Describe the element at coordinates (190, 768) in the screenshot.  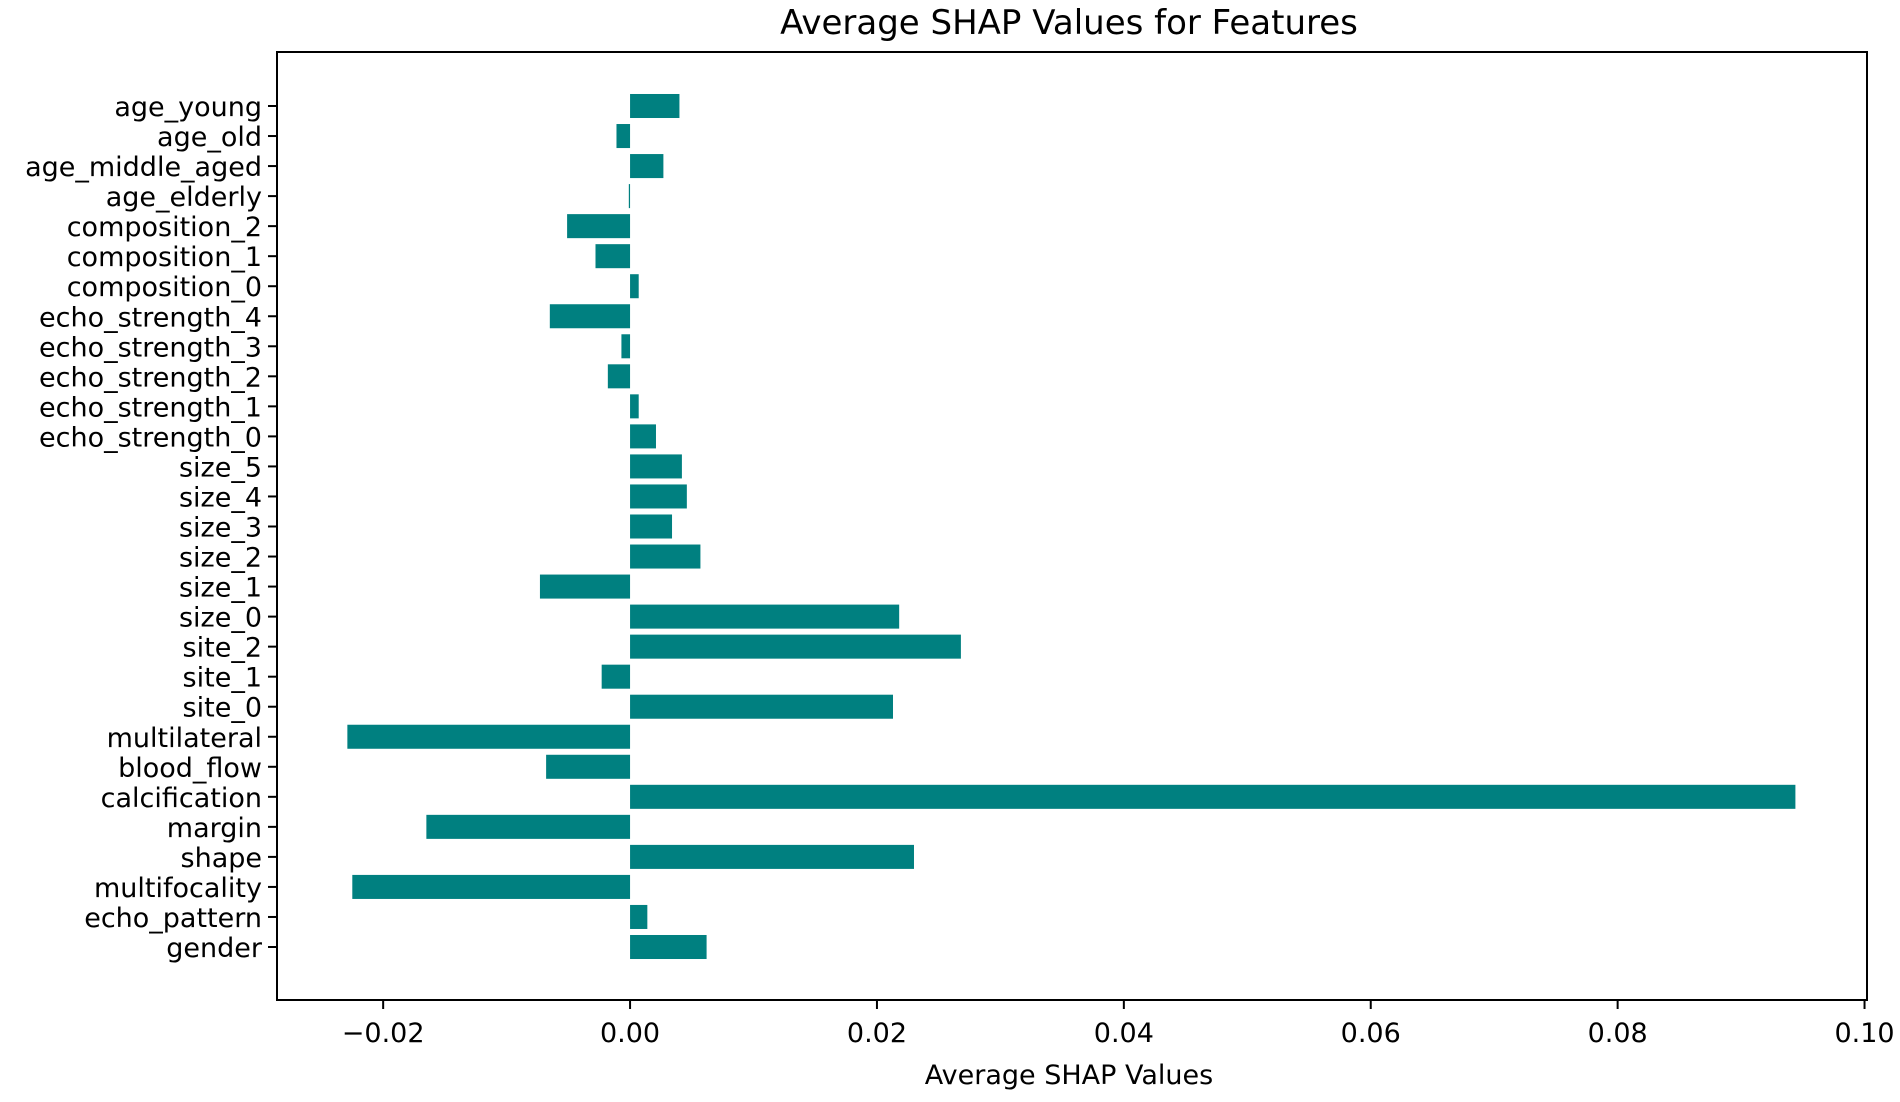
I see `y-tick-label: blood_flow` at that location.